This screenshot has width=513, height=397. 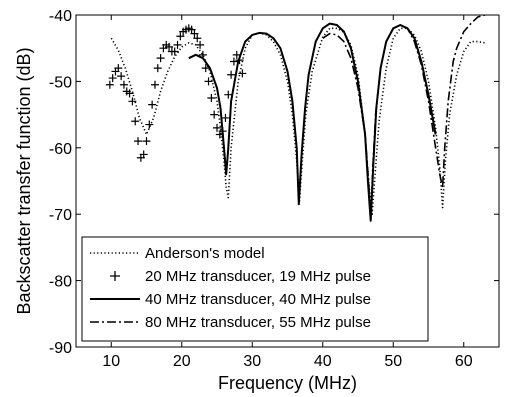 What do you see at coordinates (115, 276) in the screenshot?
I see `legend-swatch-plus` at bounding box center [115, 276].